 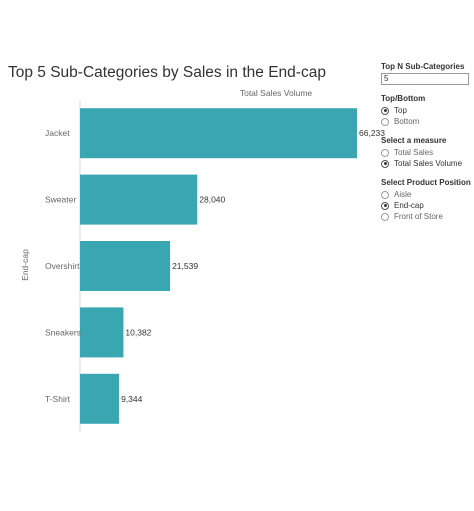 I want to click on radio-bottom: Bottom, so click(x=426, y=121).